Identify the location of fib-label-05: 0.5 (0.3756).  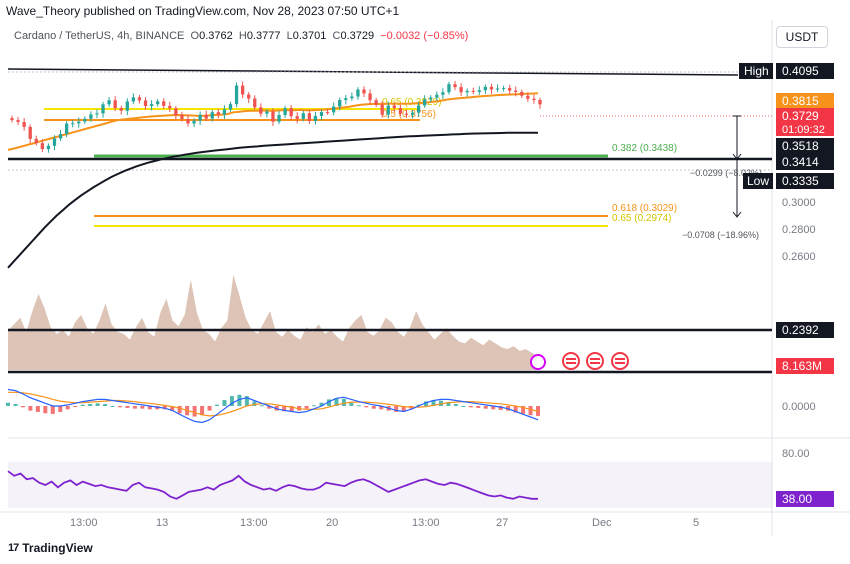
(409, 114).